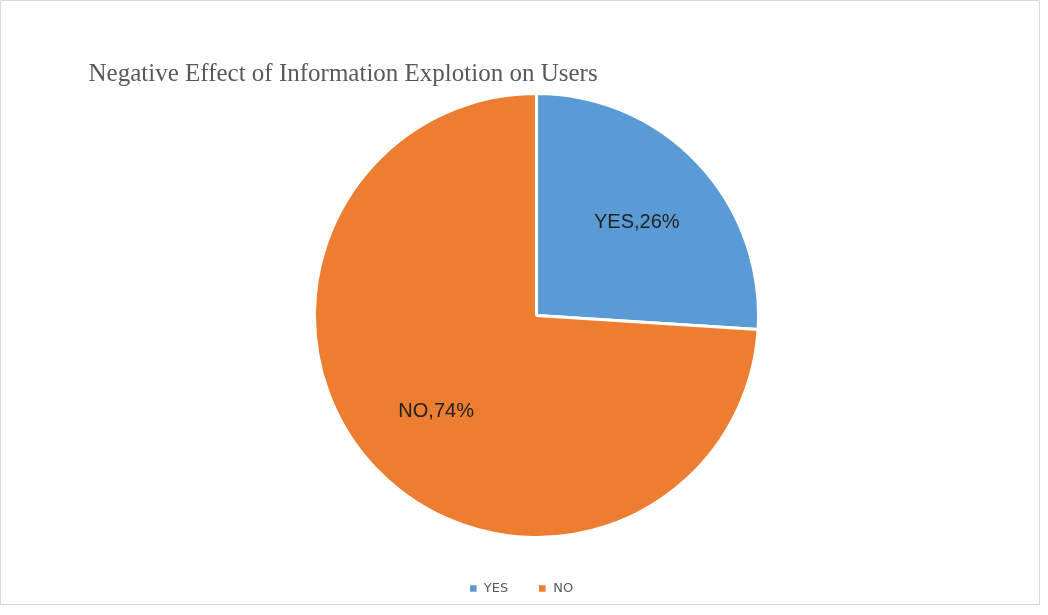 The height and width of the screenshot is (615, 1048). Describe the element at coordinates (496, 587) in the screenshot. I see `legend-label: YES` at that location.